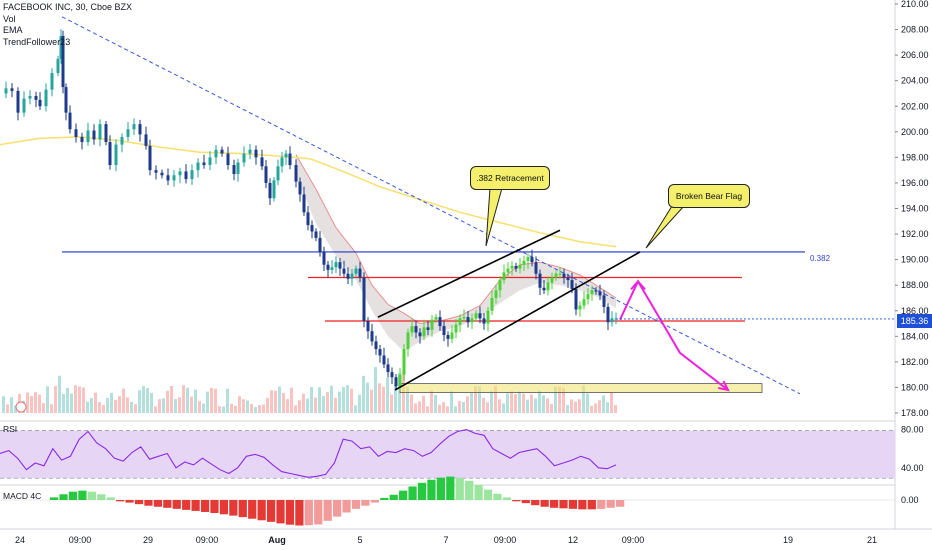 This screenshot has height=550, width=932. I want to click on time-tick-label: 29, so click(148, 540).